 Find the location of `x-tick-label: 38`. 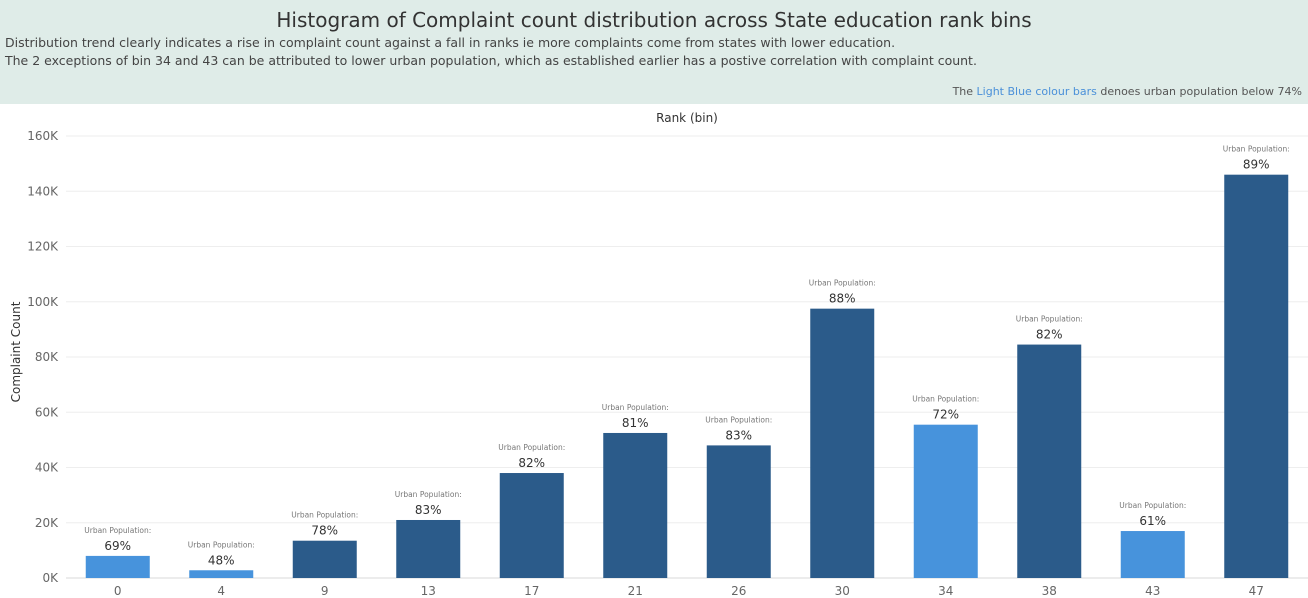

x-tick-label: 38 is located at coordinates (1049, 591).